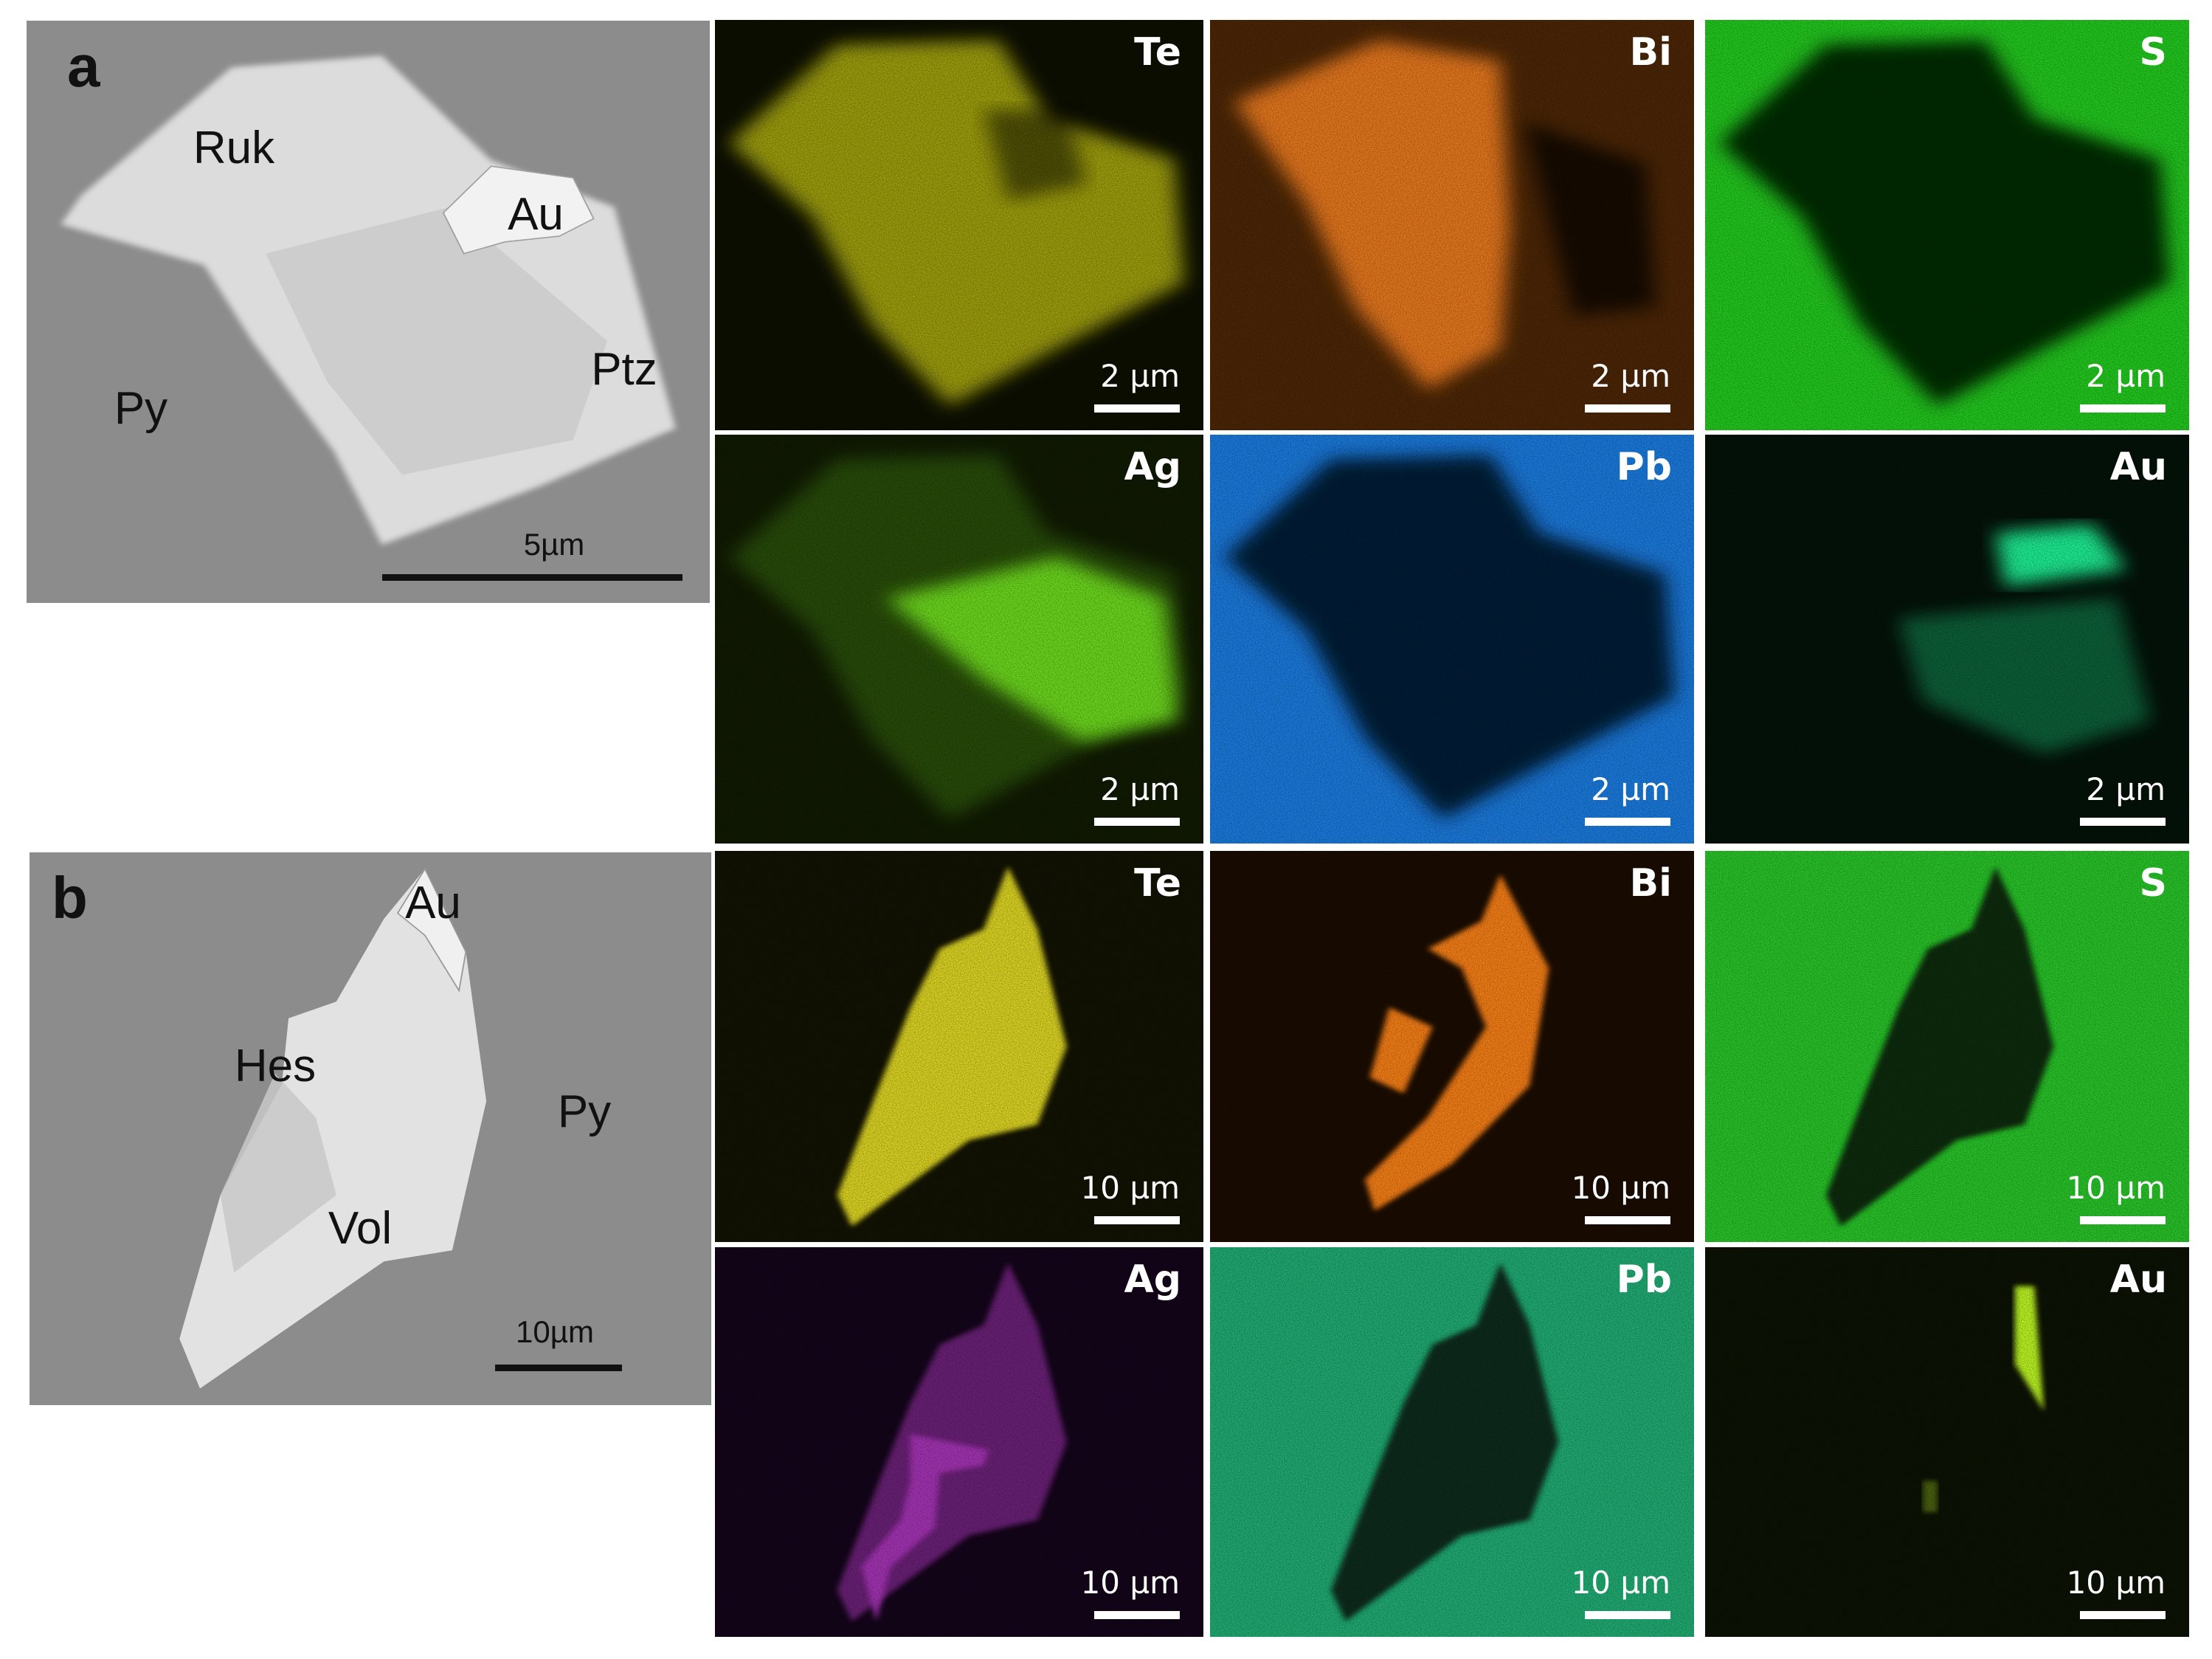 The height and width of the screenshot is (1659, 2212). I want to click on eds-map-a-pb: Pb 2 µm, so click(1452, 639).